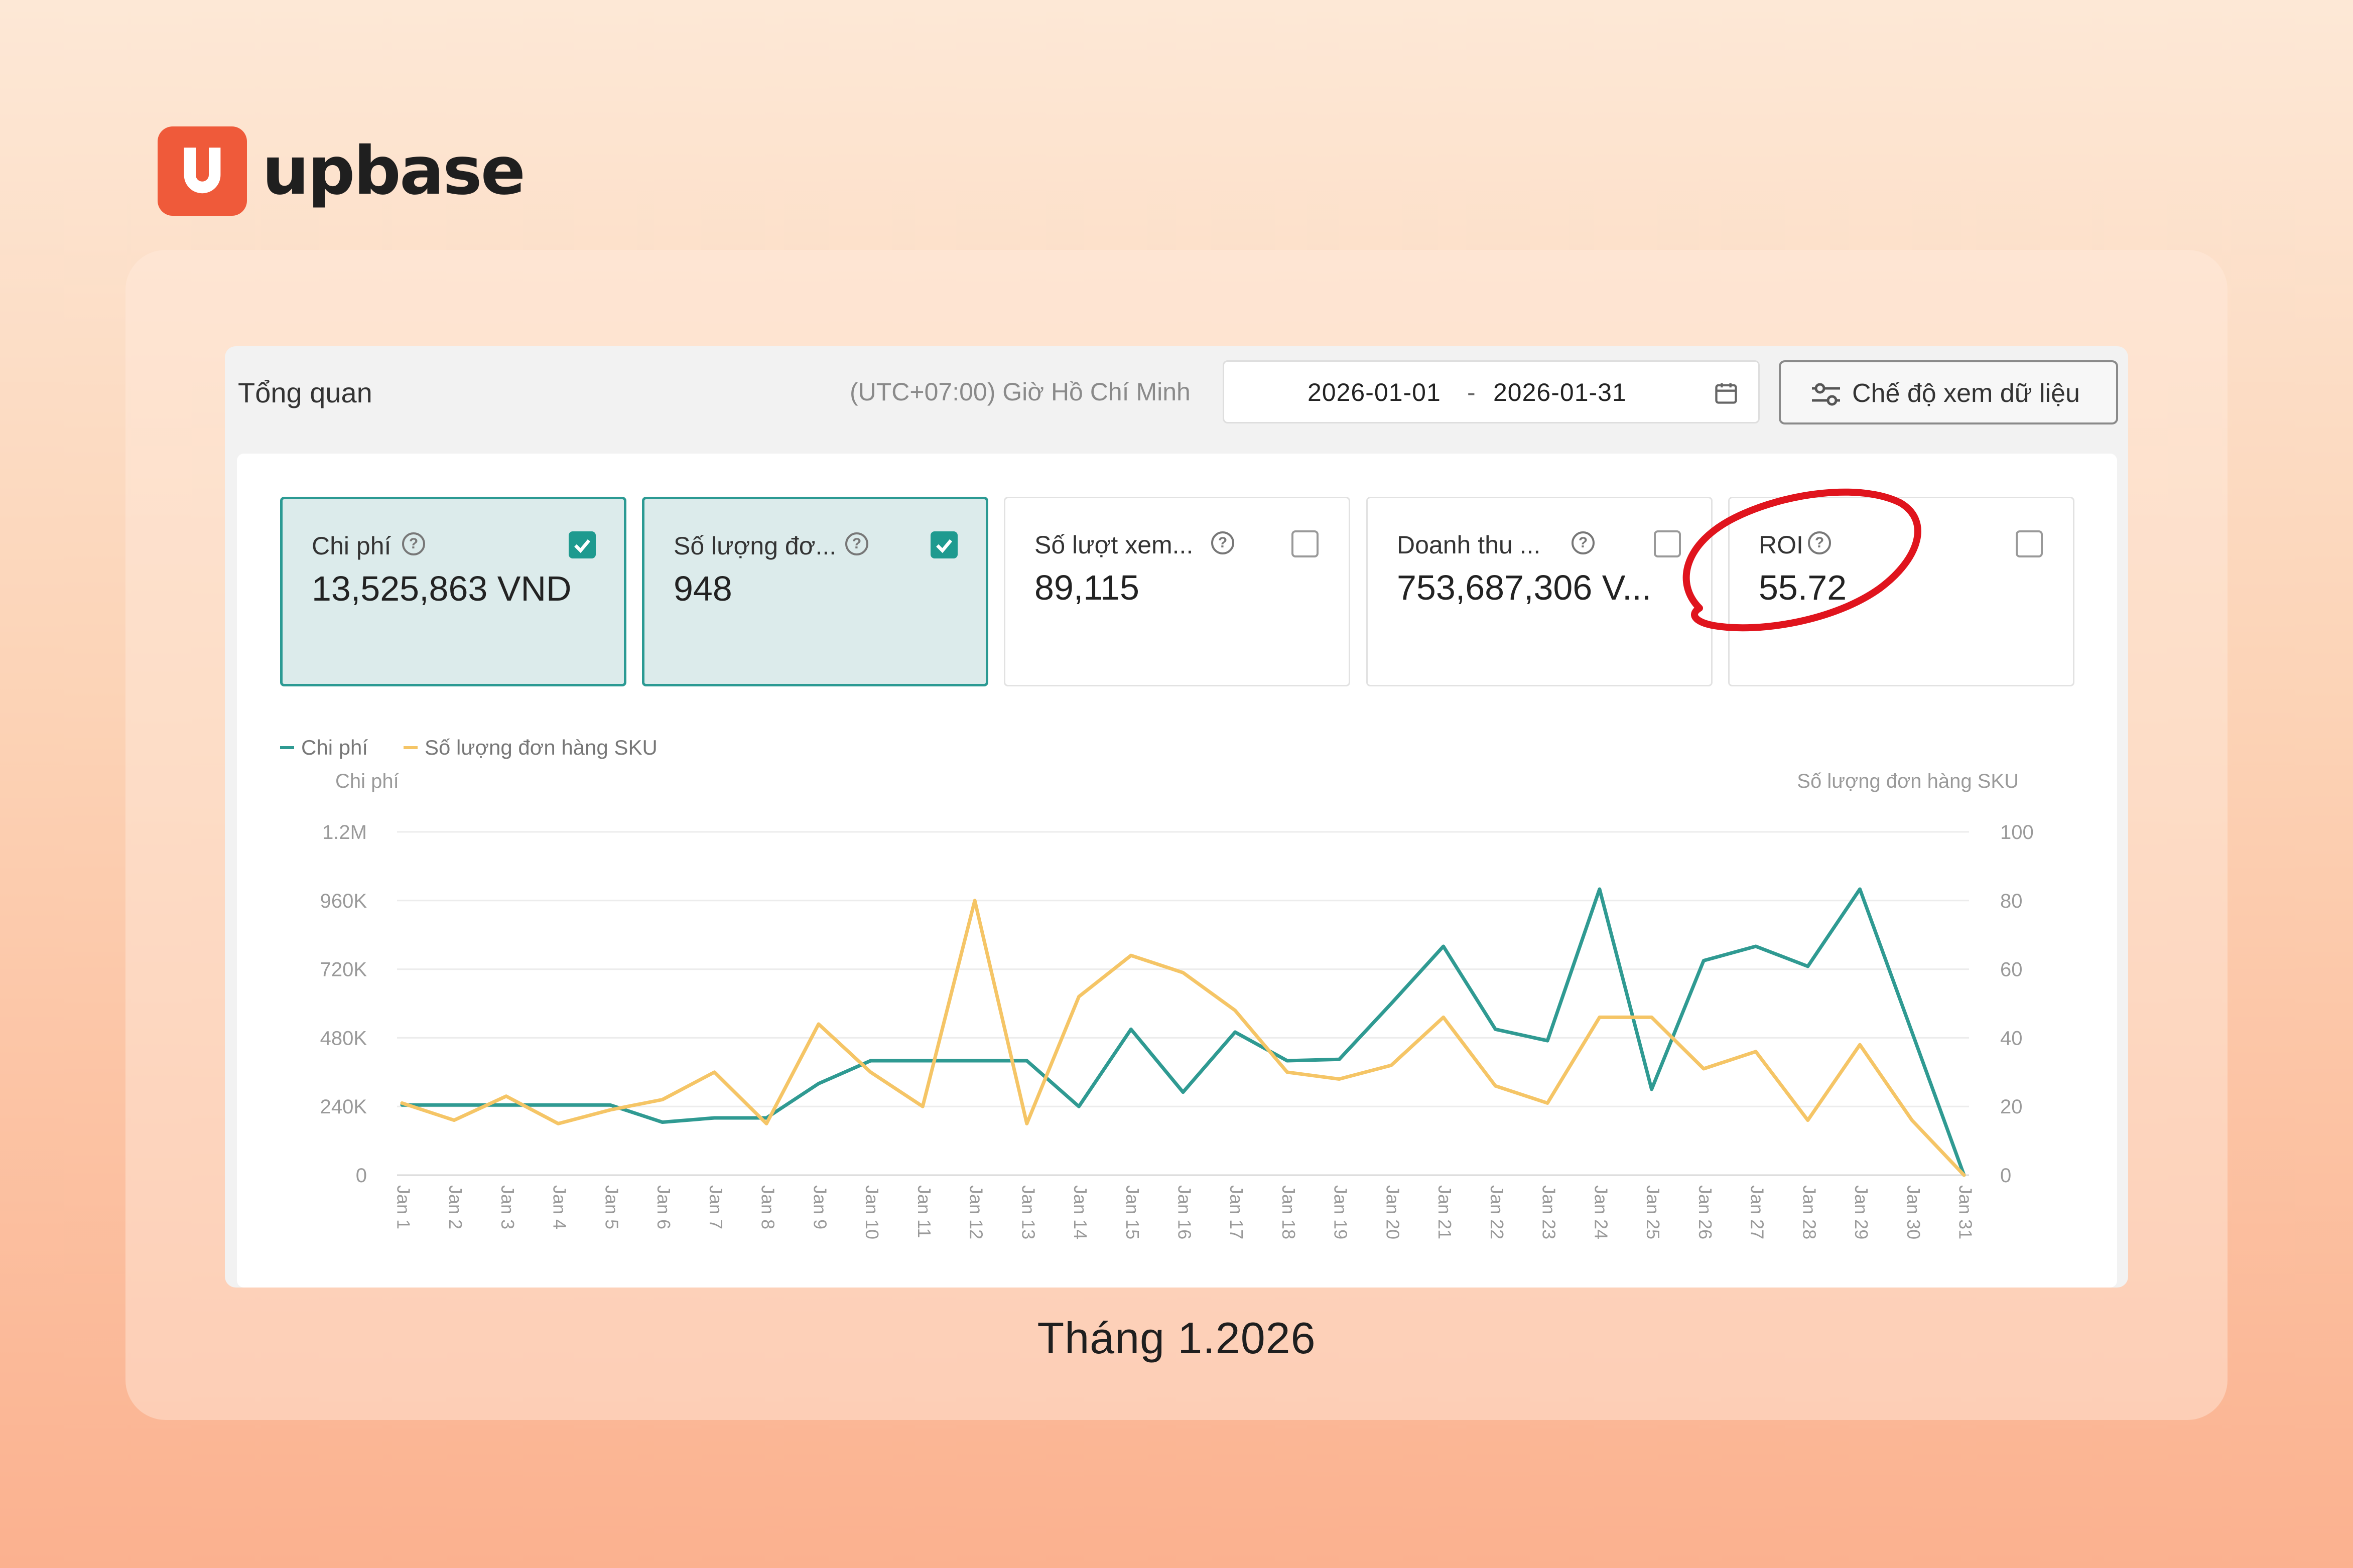 This screenshot has height=1568, width=2353. I want to click on kpi-value: 55.72, so click(1803, 587).